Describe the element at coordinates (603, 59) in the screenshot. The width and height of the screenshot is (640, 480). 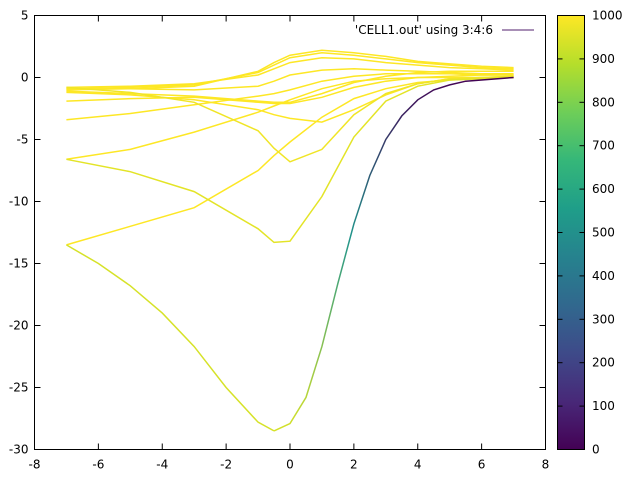
I see `colorbar-tick-label: 900` at that location.